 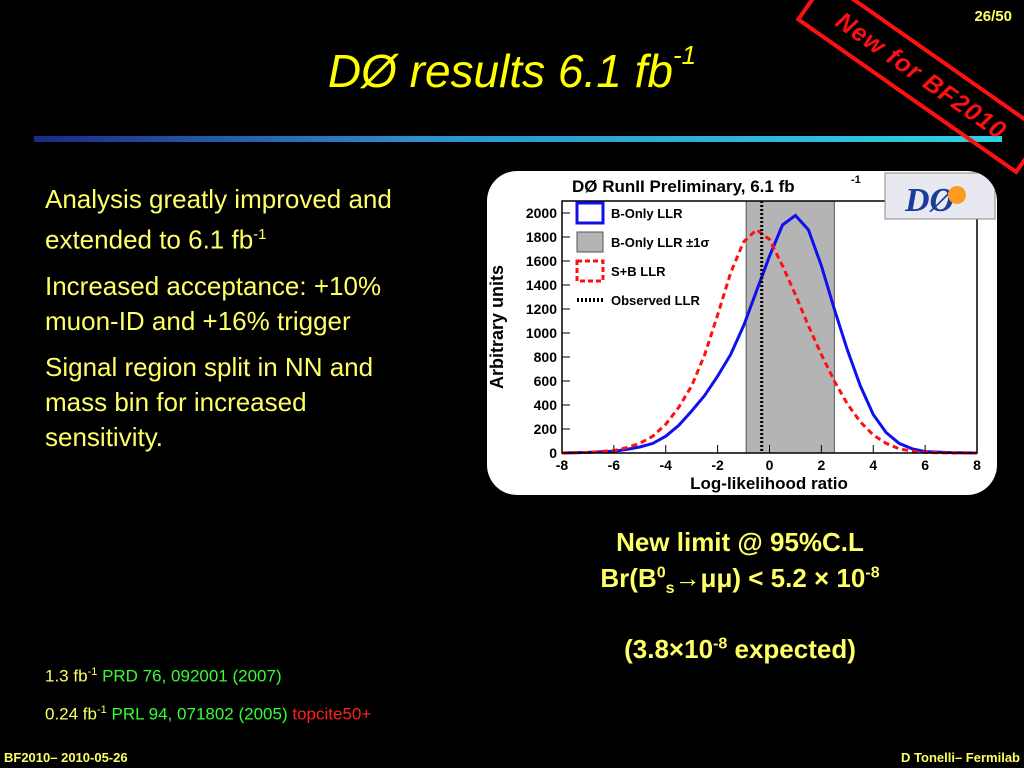 I want to click on d0-logo-box, so click(x=940, y=196).